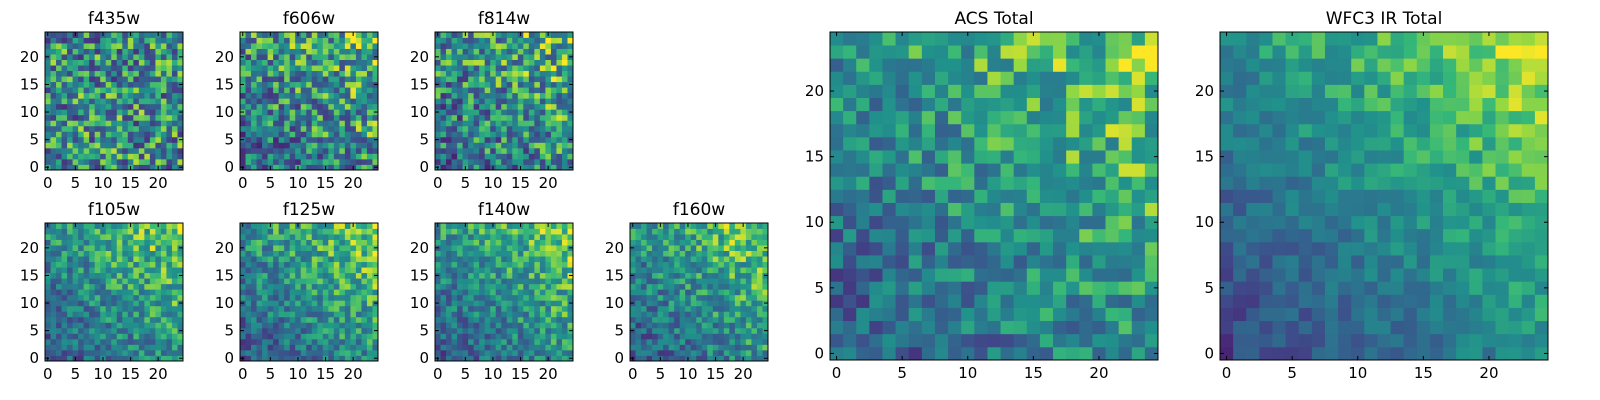 The width and height of the screenshot is (1600, 400). What do you see at coordinates (224, 248) in the screenshot?
I see `y-tick-label: 20` at bounding box center [224, 248].